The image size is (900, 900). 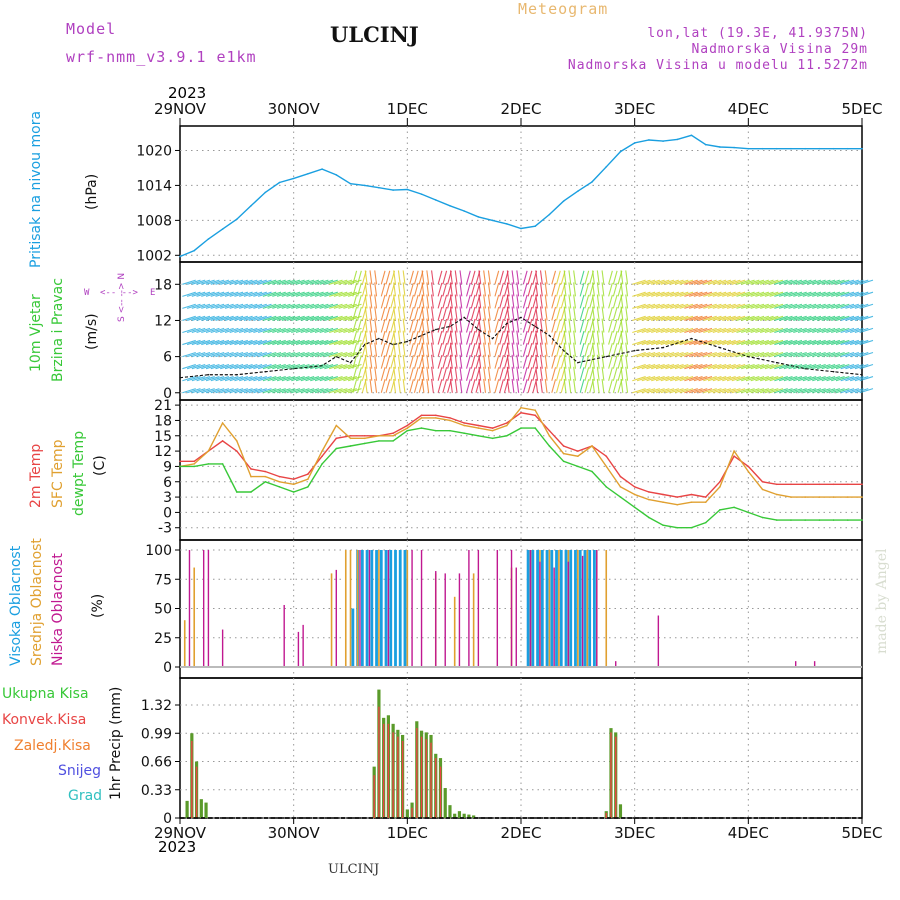 I want to click on page-title: ULCINJ, so click(x=374, y=34).